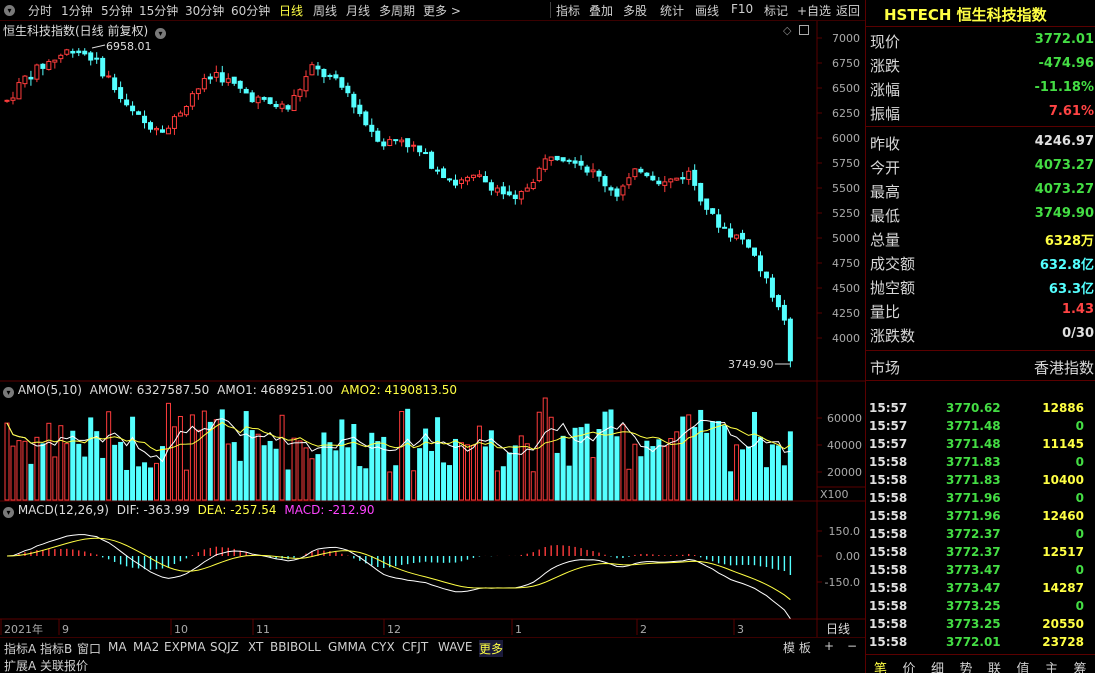  I want to click on divider, so click(980, 126).